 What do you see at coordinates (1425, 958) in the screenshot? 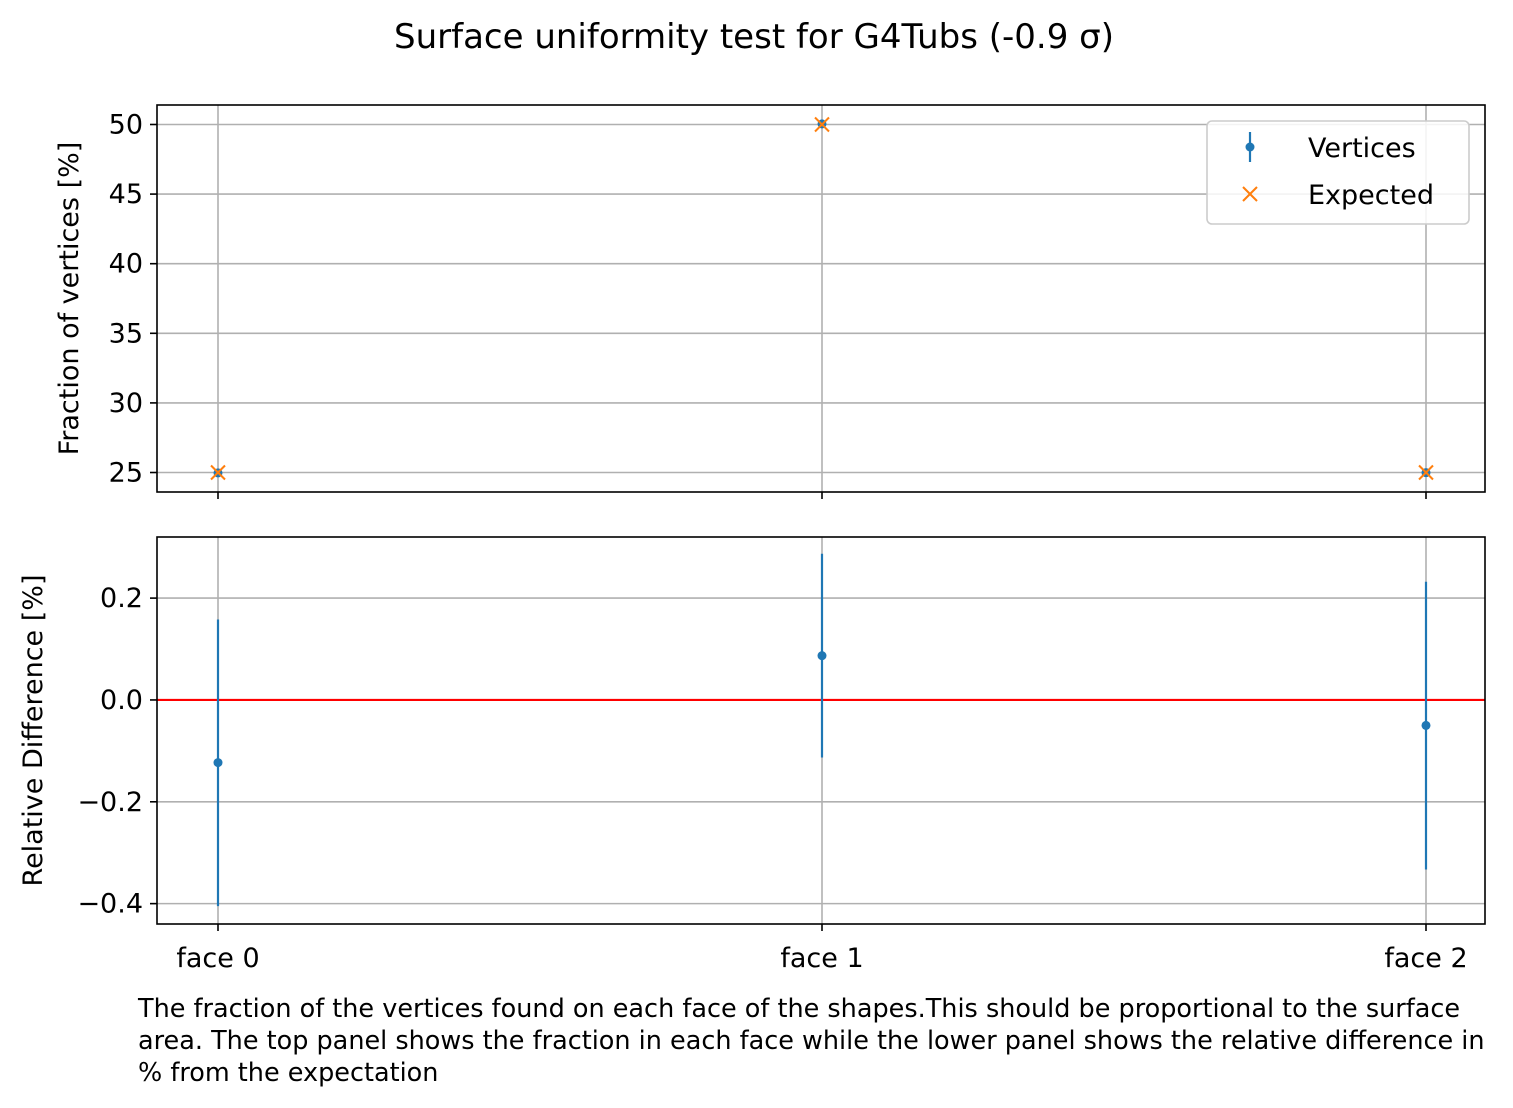
I see `x-tick-label: face 2` at bounding box center [1425, 958].